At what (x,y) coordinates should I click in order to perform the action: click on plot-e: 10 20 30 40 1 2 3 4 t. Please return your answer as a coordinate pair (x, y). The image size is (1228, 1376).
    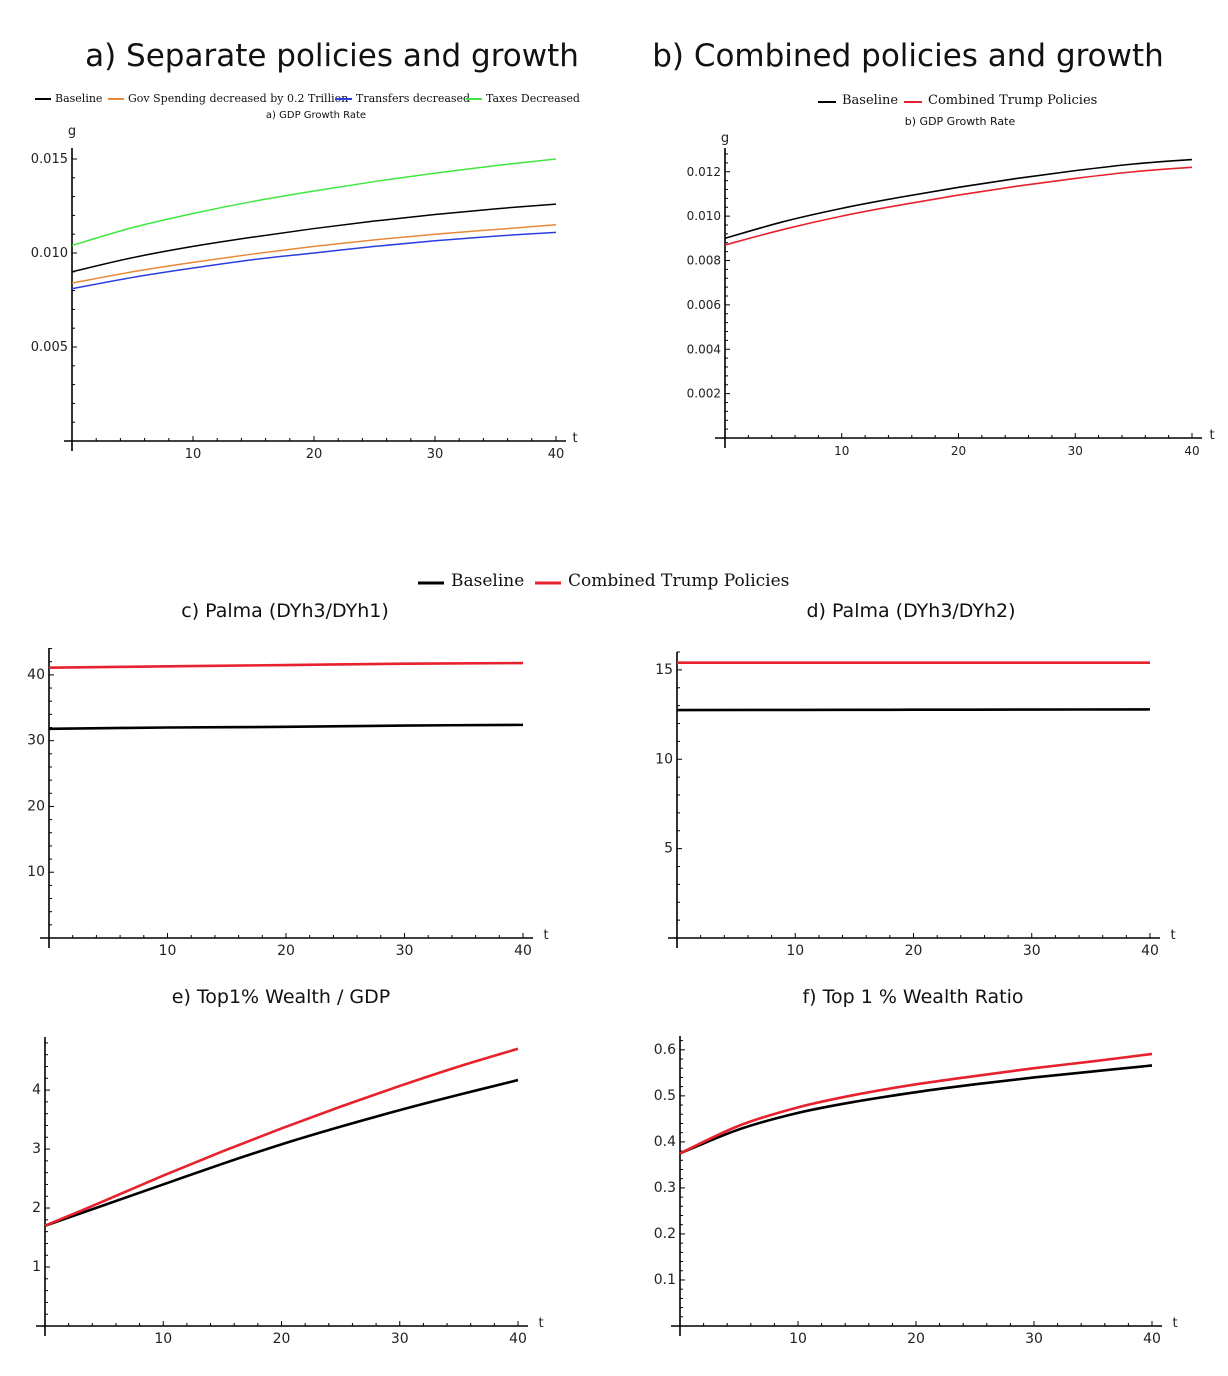
    Looking at the image, I should click on (288, 1192).